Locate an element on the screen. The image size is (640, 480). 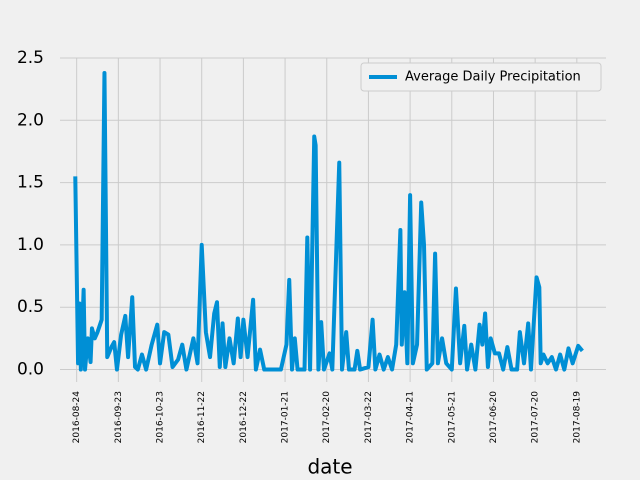
y-tick-label: 2.0 is located at coordinates (30, 120).